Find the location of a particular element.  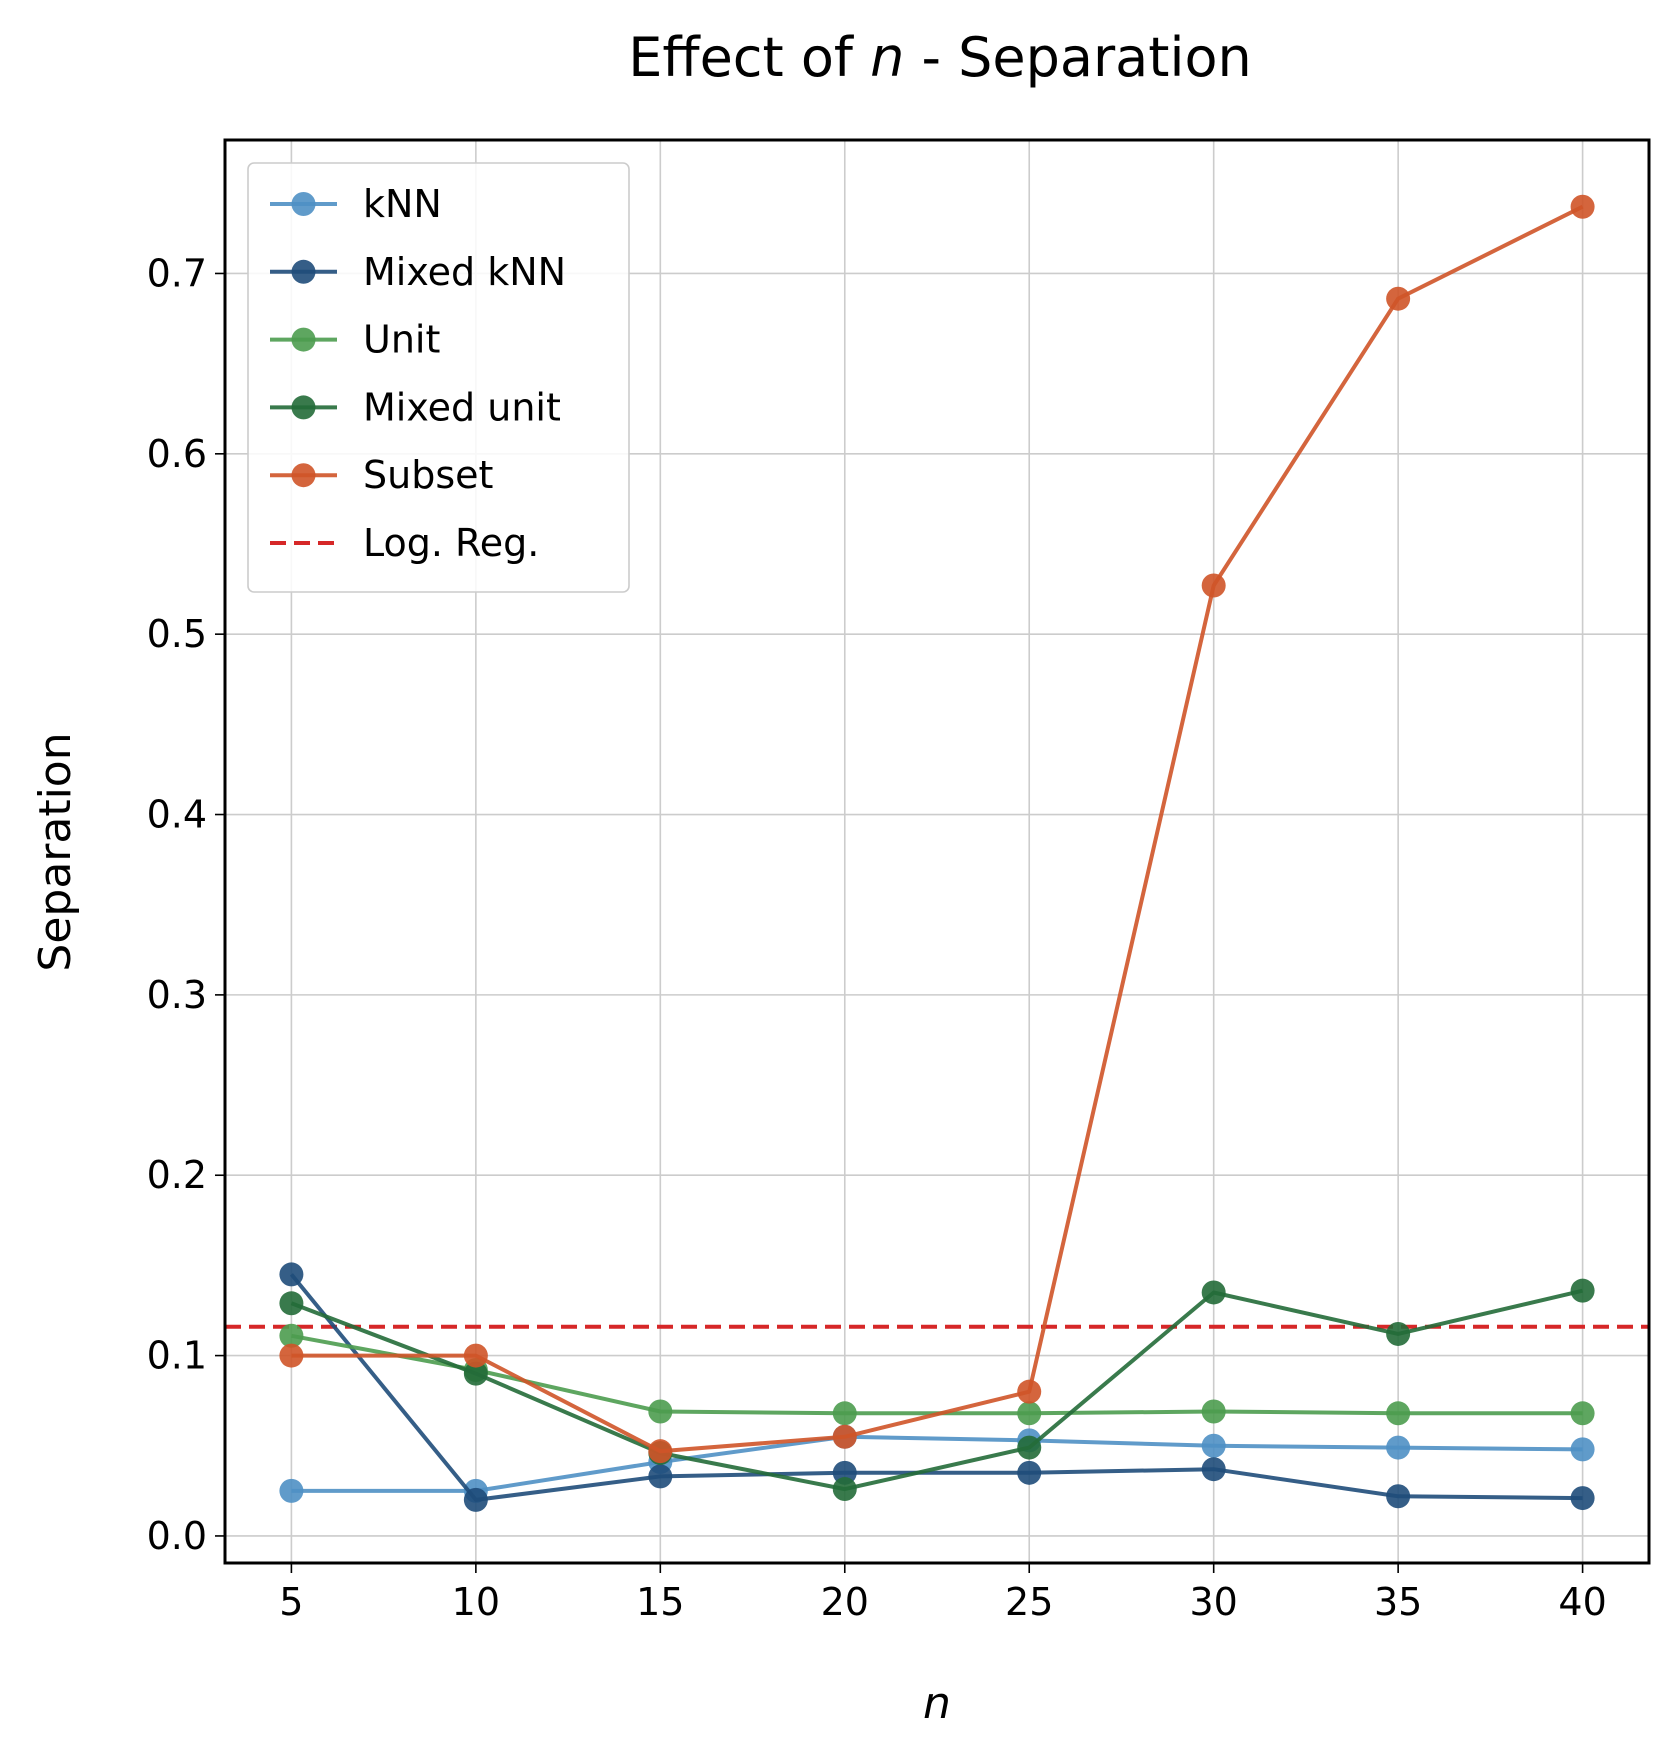

x-tick-label: 5 is located at coordinates (291, 1602).